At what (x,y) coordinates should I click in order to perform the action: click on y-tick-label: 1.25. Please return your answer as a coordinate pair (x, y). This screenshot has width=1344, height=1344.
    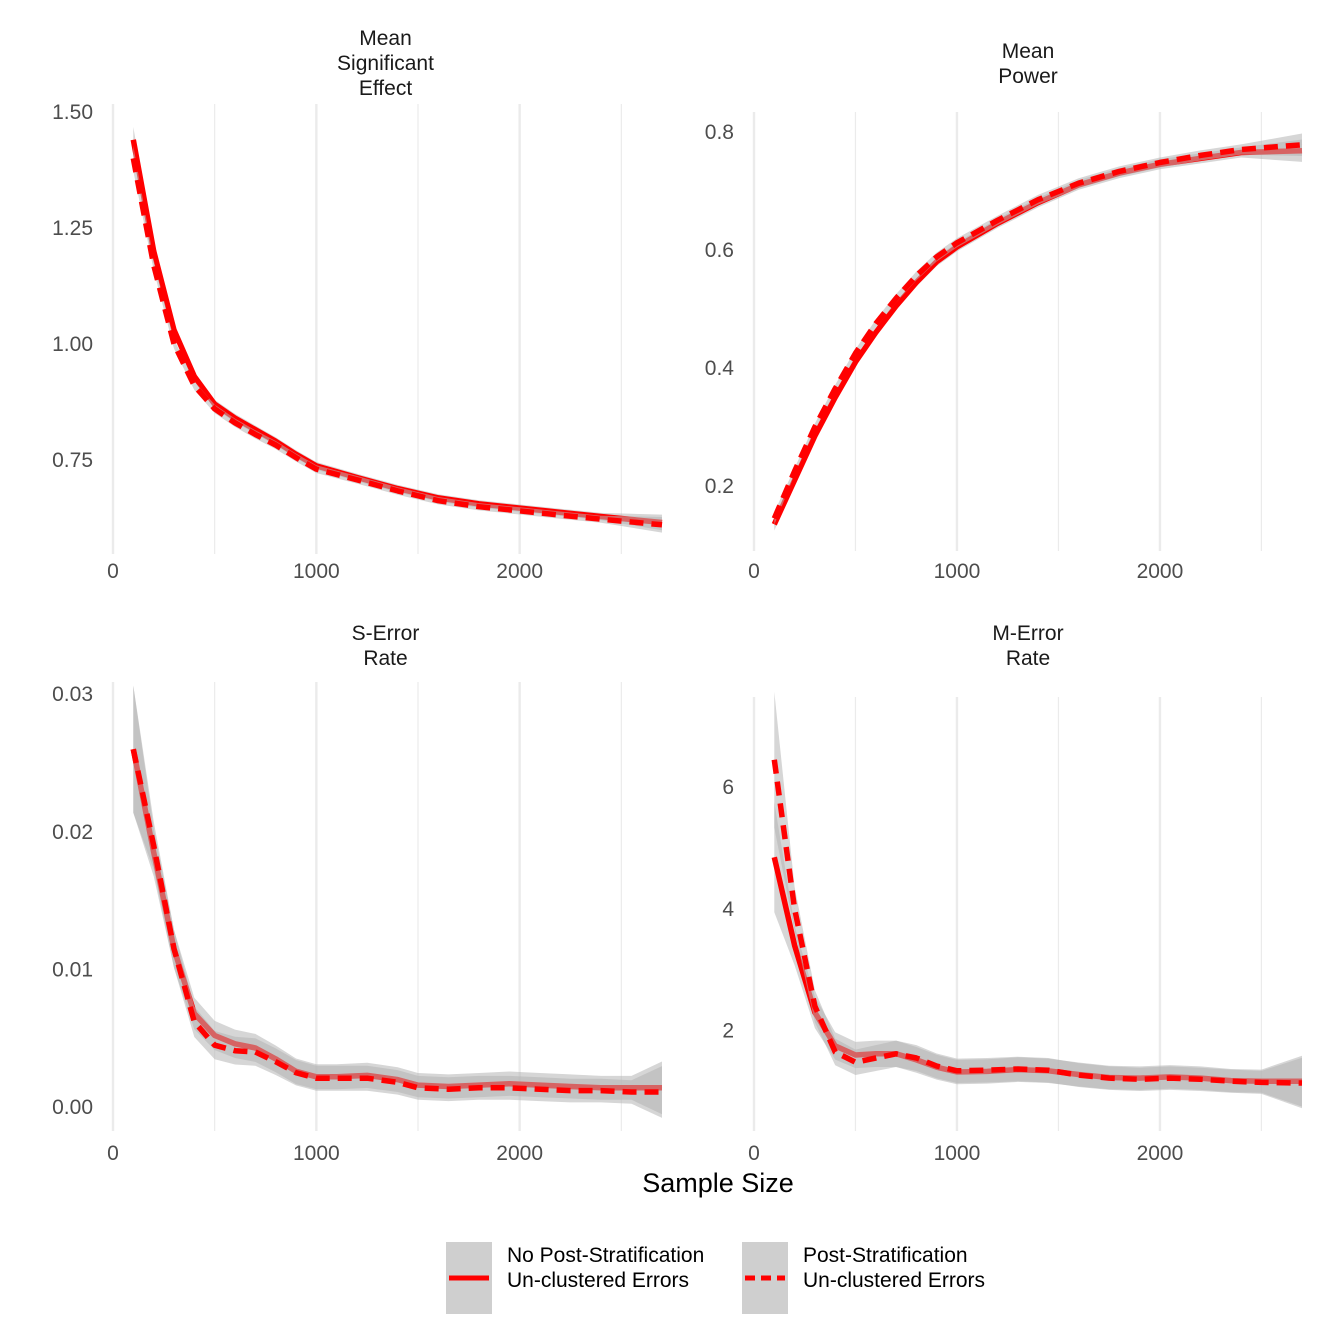
    Looking at the image, I should click on (72, 228).